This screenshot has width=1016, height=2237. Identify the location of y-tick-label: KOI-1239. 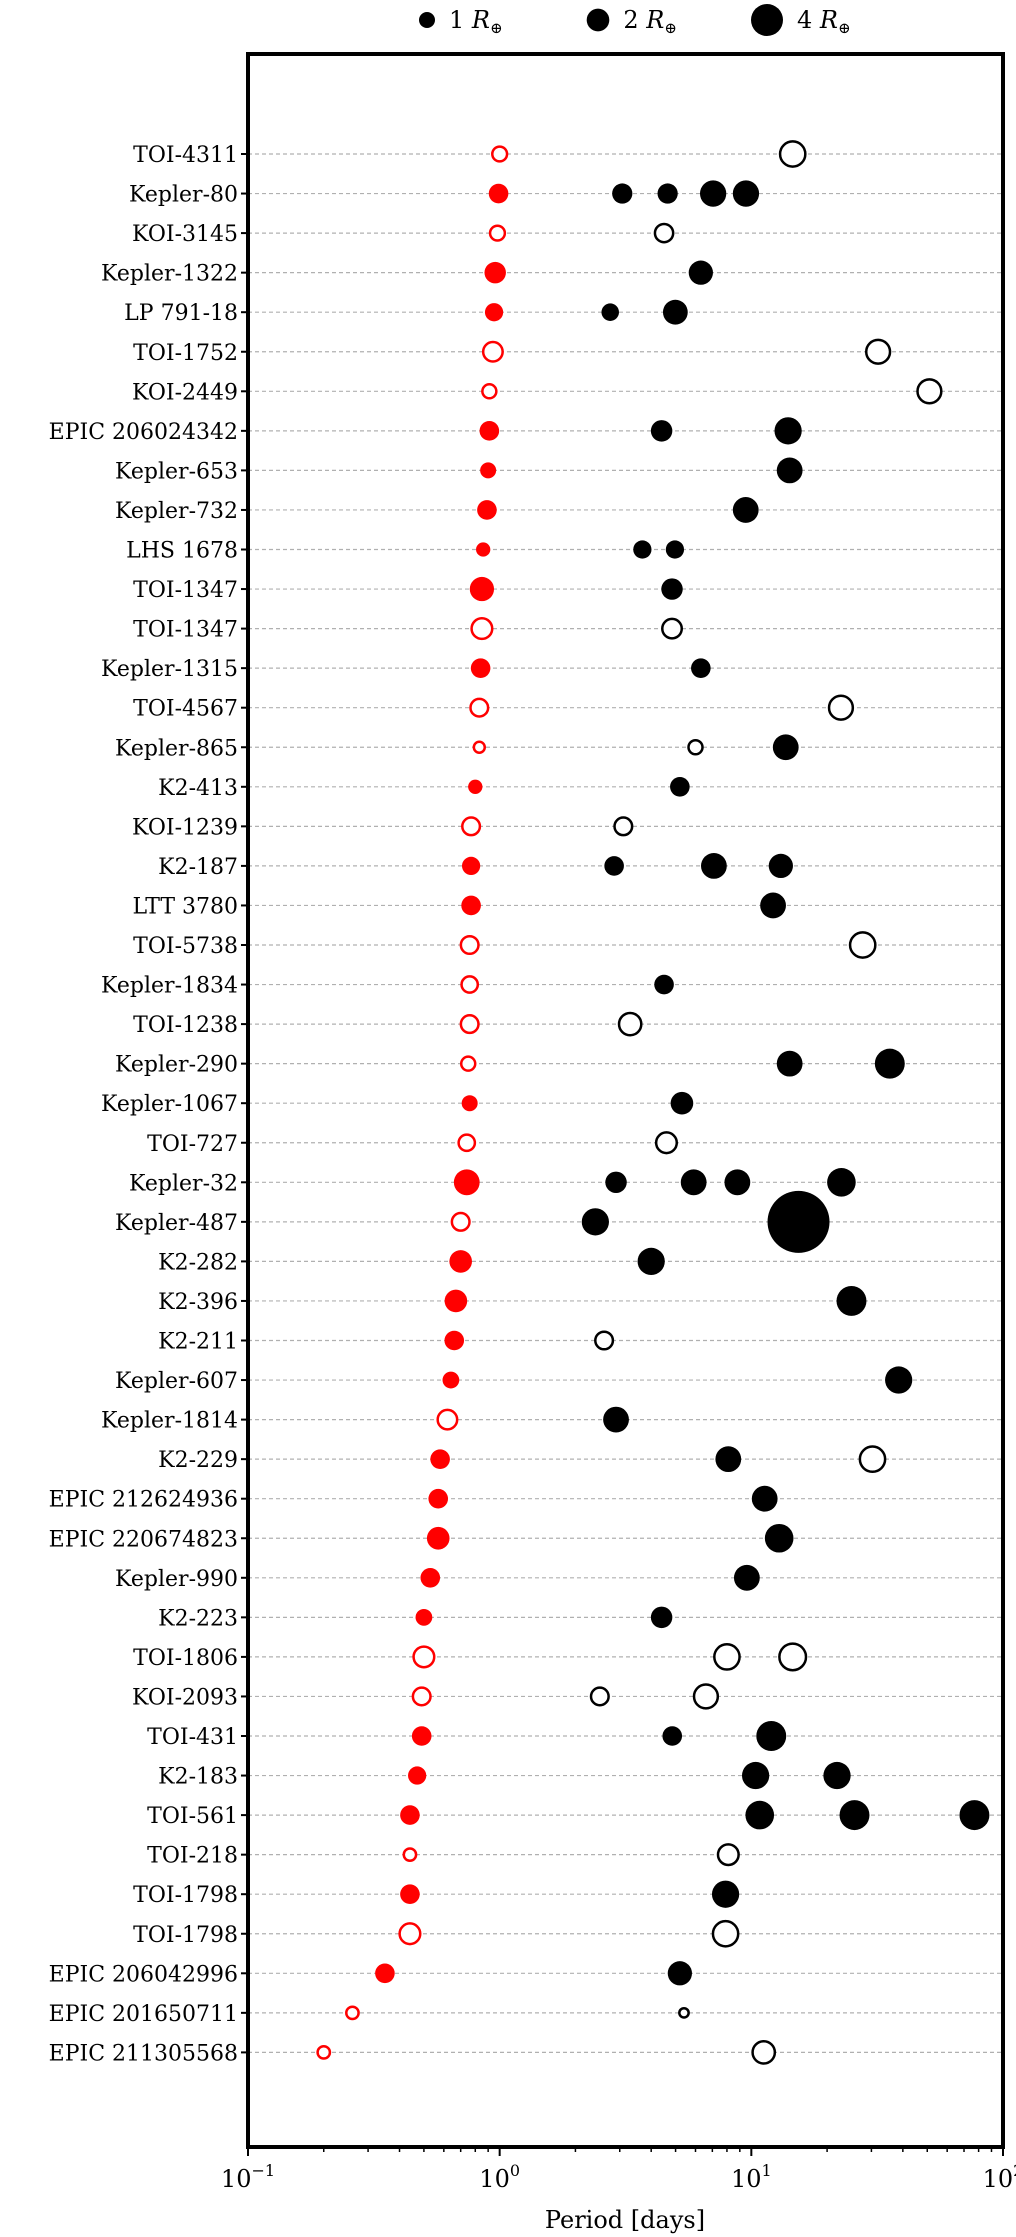
(185, 827).